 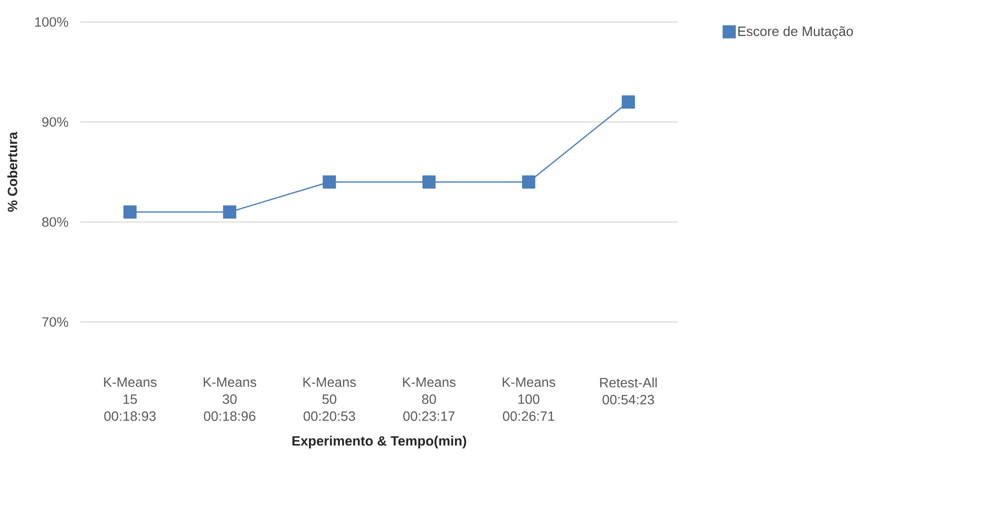 I want to click on x-tick-label: K-Means 80 00:23:17, so click(x=429, y=399).